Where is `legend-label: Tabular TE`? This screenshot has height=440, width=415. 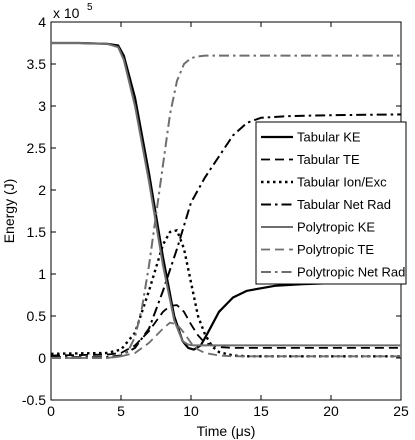 legend-label: Tabular TE is located at coordinates (328, 159).